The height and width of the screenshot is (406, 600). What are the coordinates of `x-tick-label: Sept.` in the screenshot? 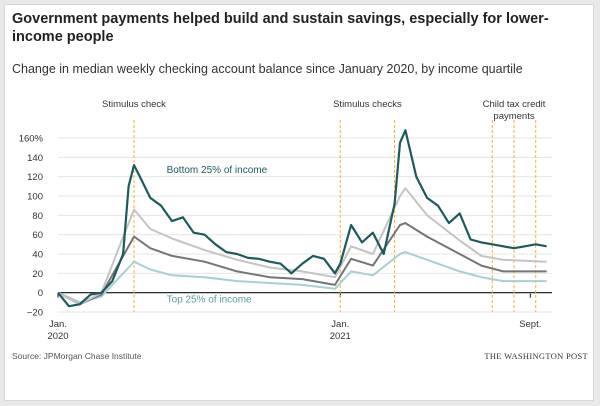 It's located at (530, 324).